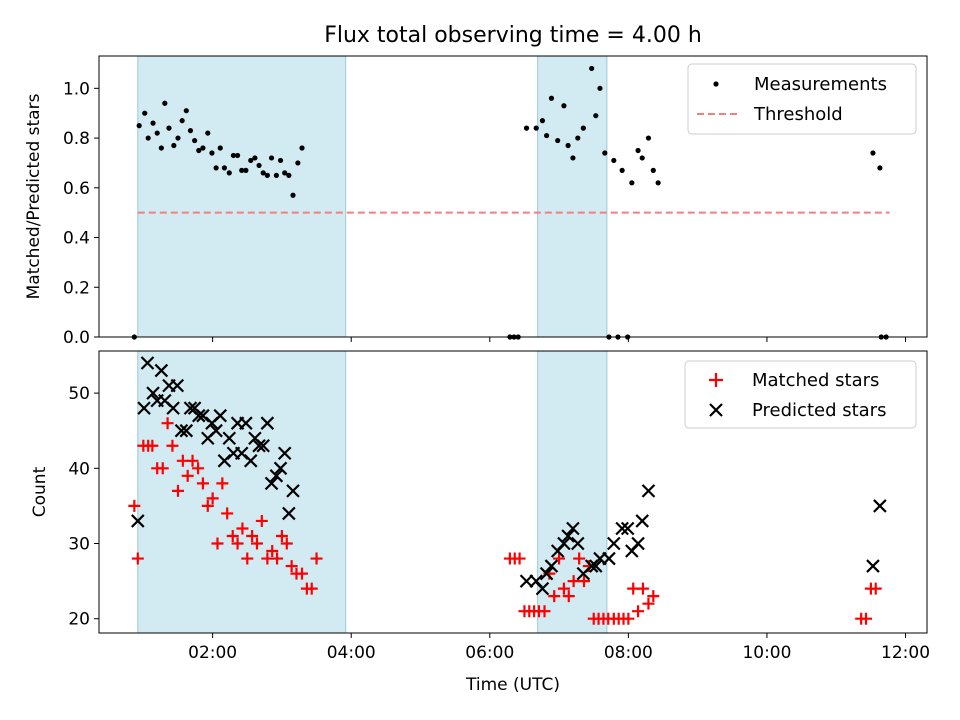 This screenshot has width=960, height=720. I want to click on legend-measurements-marker, so click(716, 84).